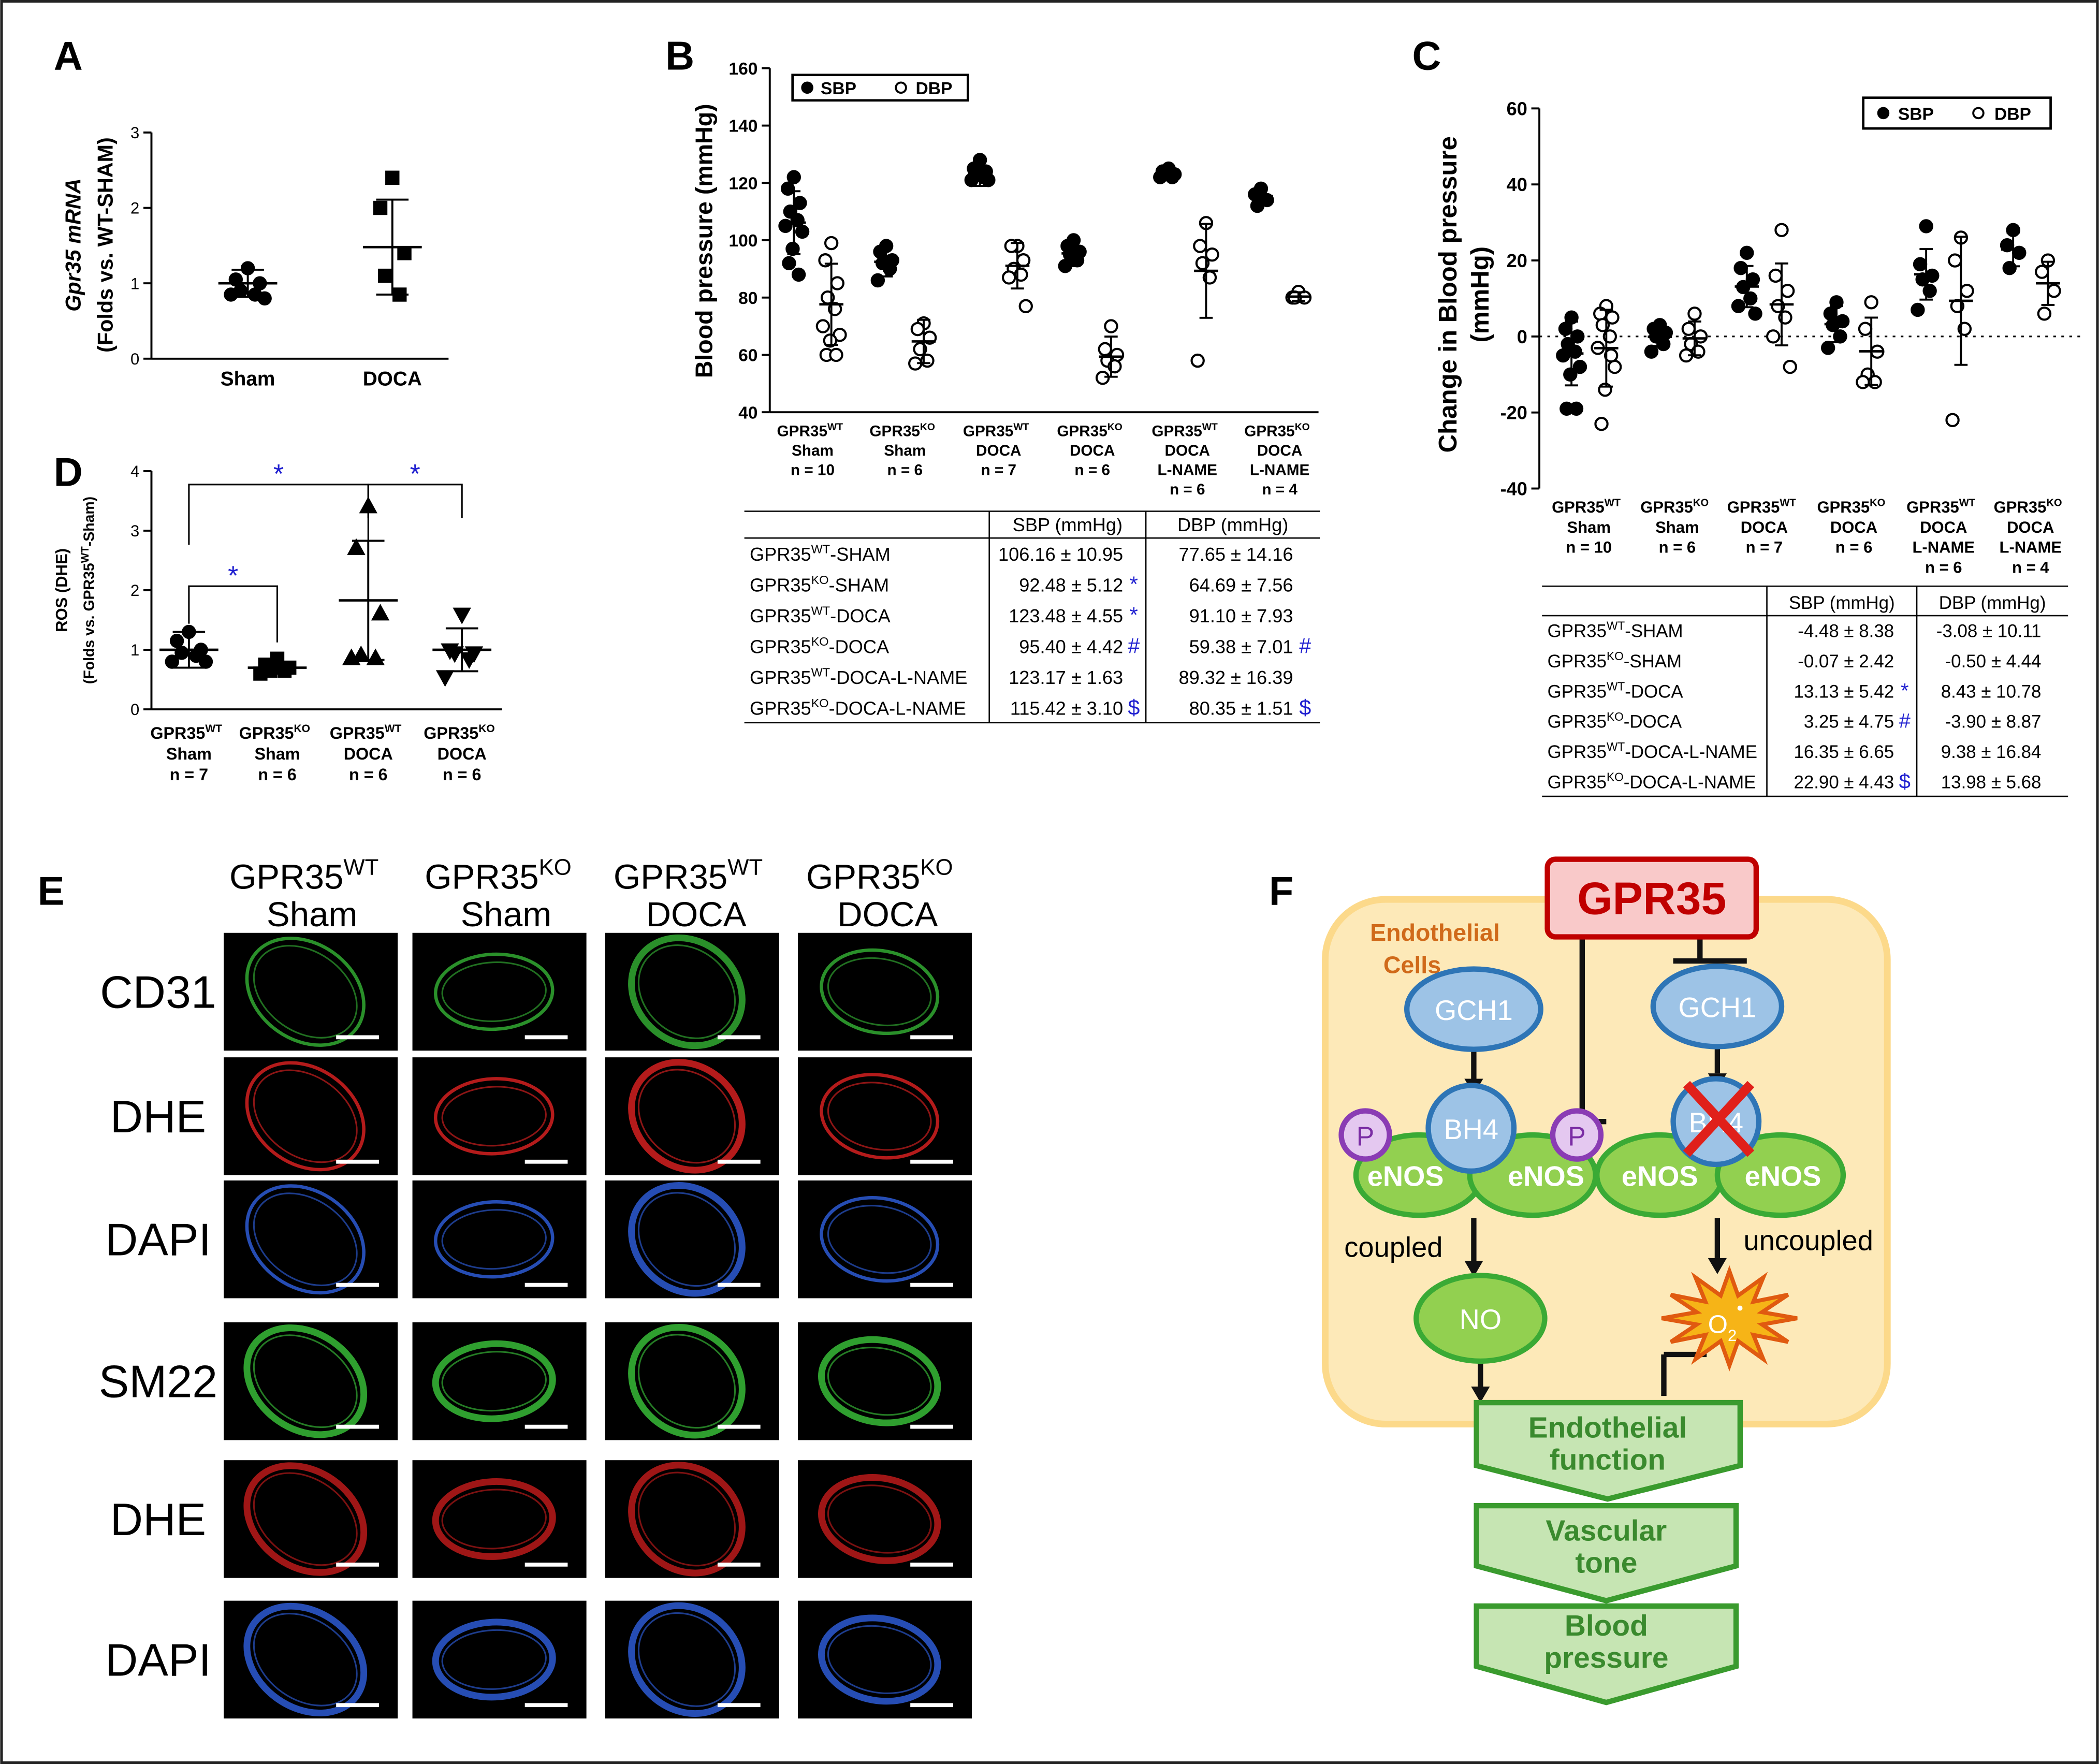  Describe the element at coordinates (1060, 554) in the screenshot. I see `table-cell: 106.16 ± 10.95` at that location.